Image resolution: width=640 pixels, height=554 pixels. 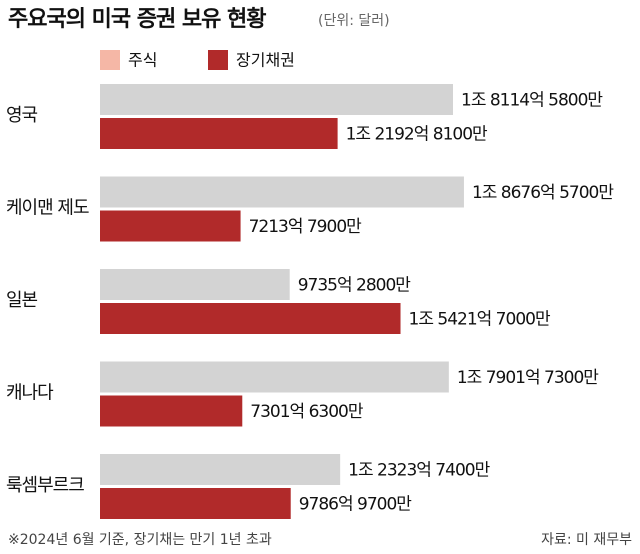 I want to click on source: 자료: 미 재무부, so click(x=586, y=540).